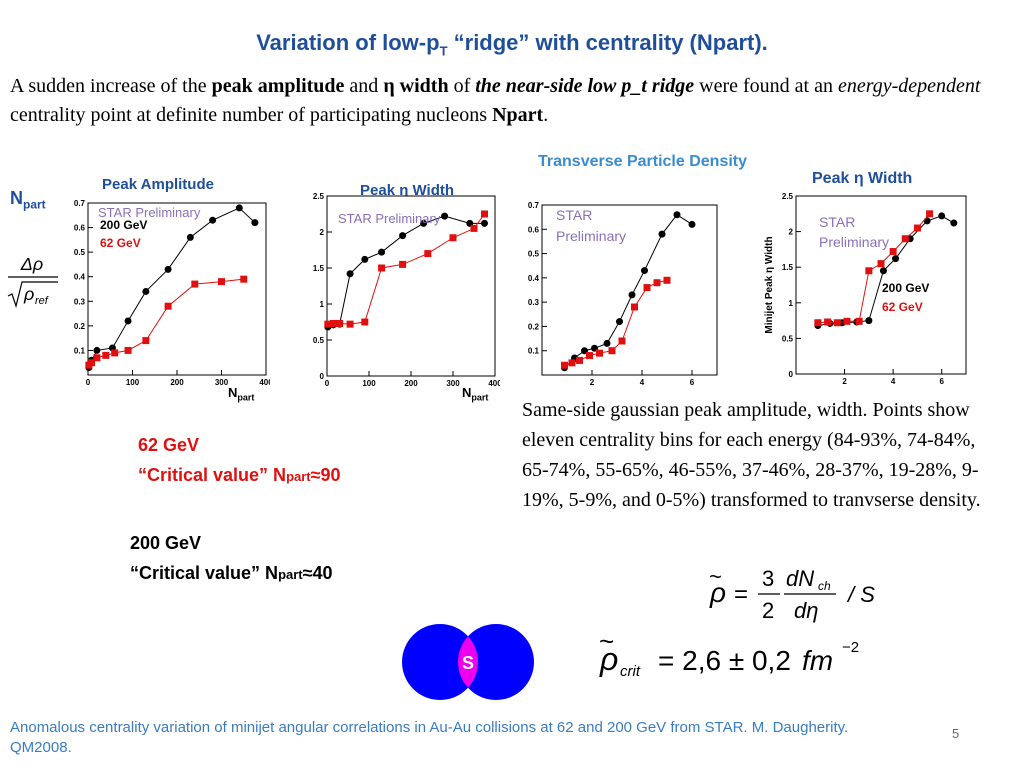  What do you see at coordinates (28, 294) in the screenshot?
I see `rho-denominator: ρ` at bounding box center [28, 294].